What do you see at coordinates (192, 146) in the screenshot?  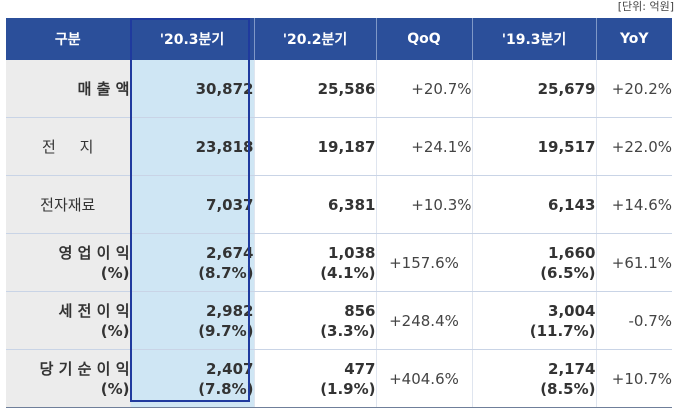 I see `cell-20q3: 23,818` at bounding box center [192, 146].